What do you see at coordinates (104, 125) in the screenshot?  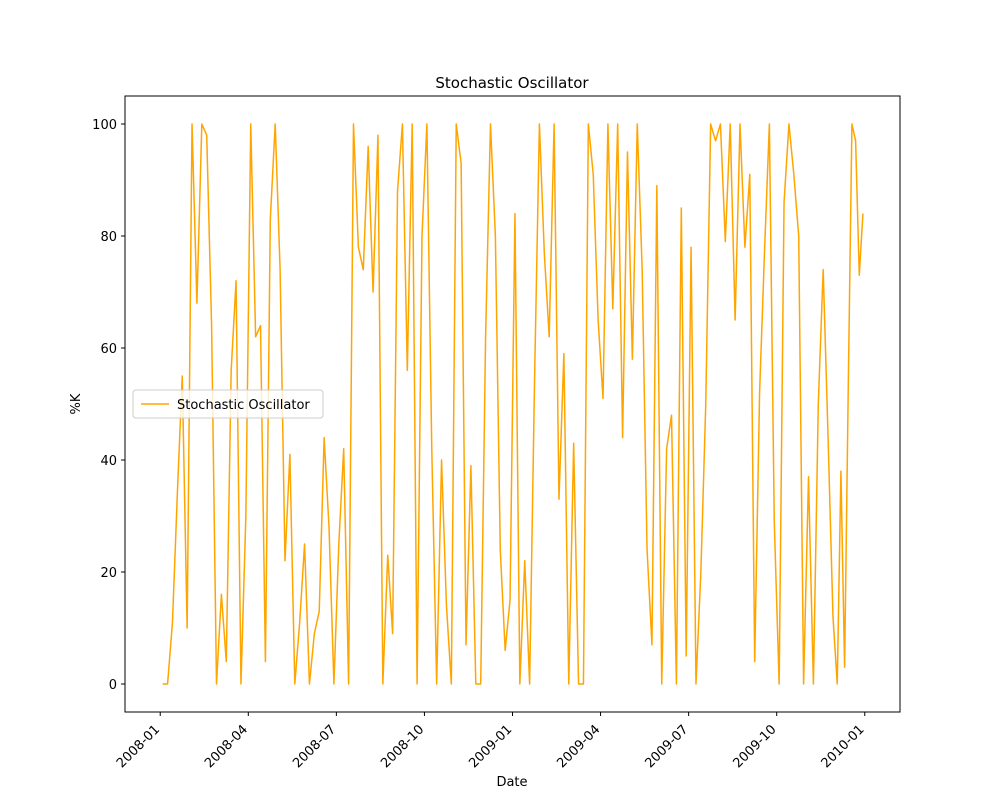 I see `y-tick-label: 100` at bounding box center [104, 125].